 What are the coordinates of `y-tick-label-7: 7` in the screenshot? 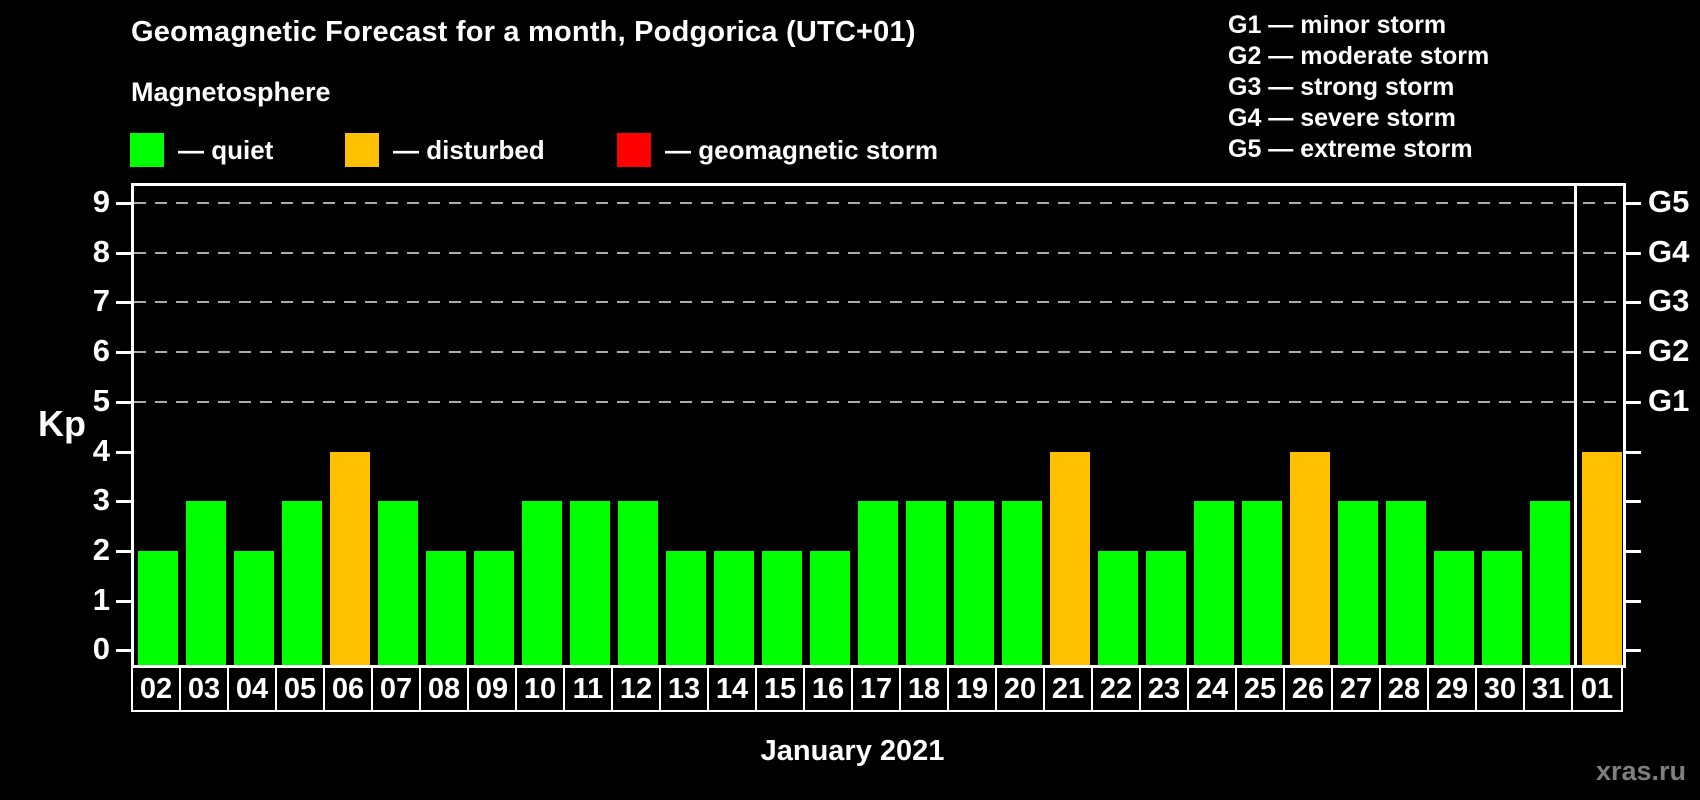 It's located at (101, 301).